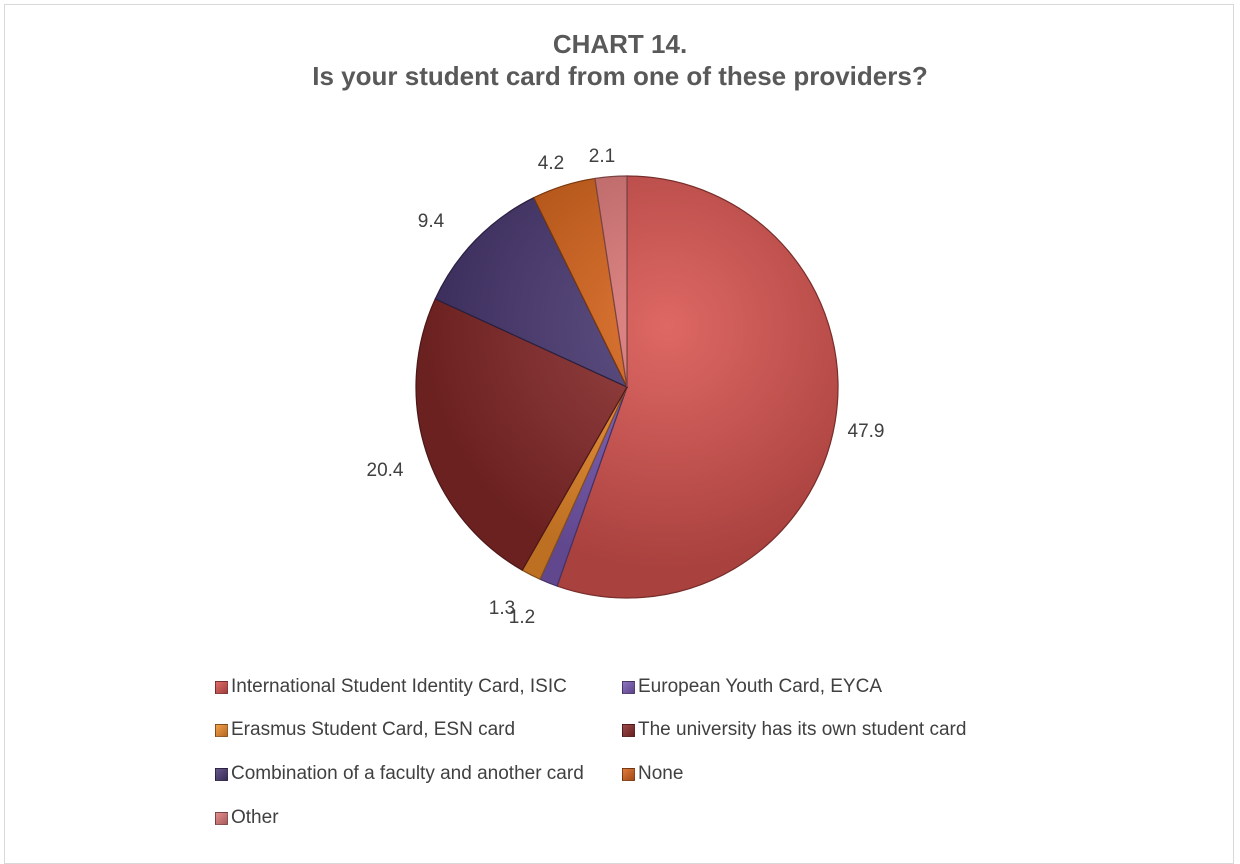 The width and height of the screenshot is (1240, 864). Describe the element at coordinates (531, 292) in the screenshot. I see `pie-slice-combination-of-a-faculty-and-another-card` at that location.